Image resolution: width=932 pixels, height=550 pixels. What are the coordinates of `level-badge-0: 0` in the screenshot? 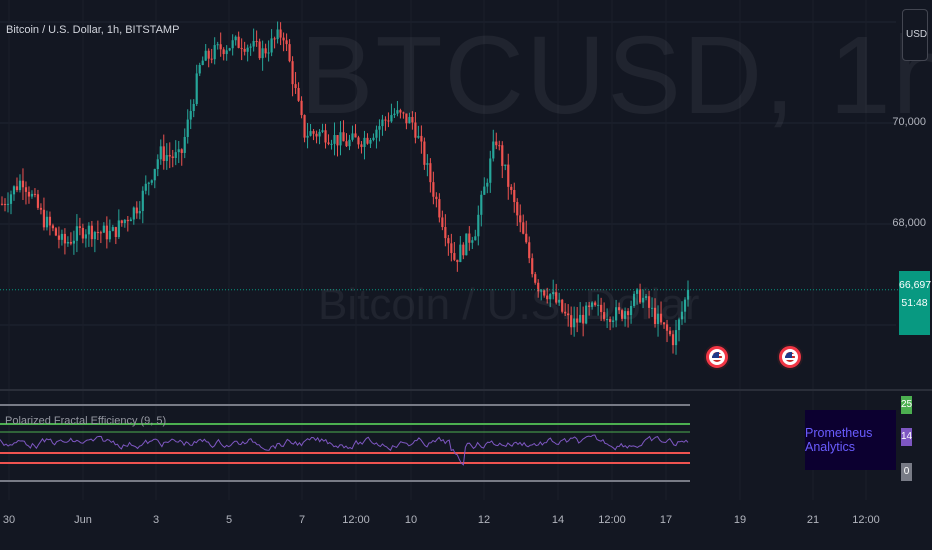 It's located at (906, 472).